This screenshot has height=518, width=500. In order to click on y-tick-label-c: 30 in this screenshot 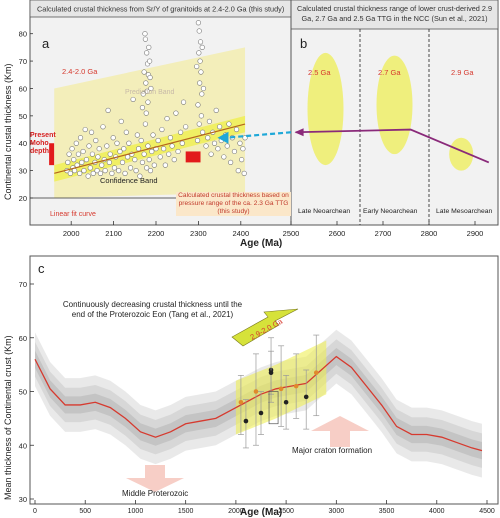, I will do `click(23, 499)`.